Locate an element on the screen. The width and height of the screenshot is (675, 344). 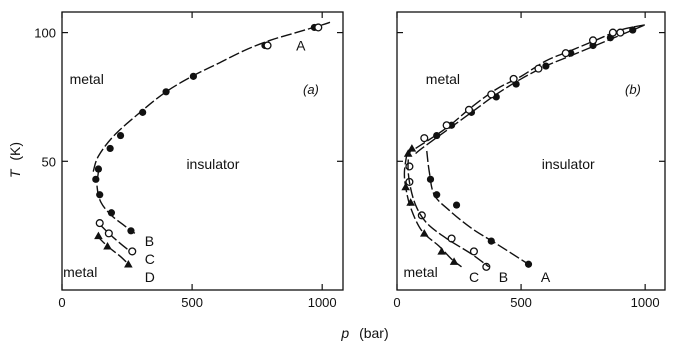
y-axis-symbol: T is located at coordinates (15, 173).